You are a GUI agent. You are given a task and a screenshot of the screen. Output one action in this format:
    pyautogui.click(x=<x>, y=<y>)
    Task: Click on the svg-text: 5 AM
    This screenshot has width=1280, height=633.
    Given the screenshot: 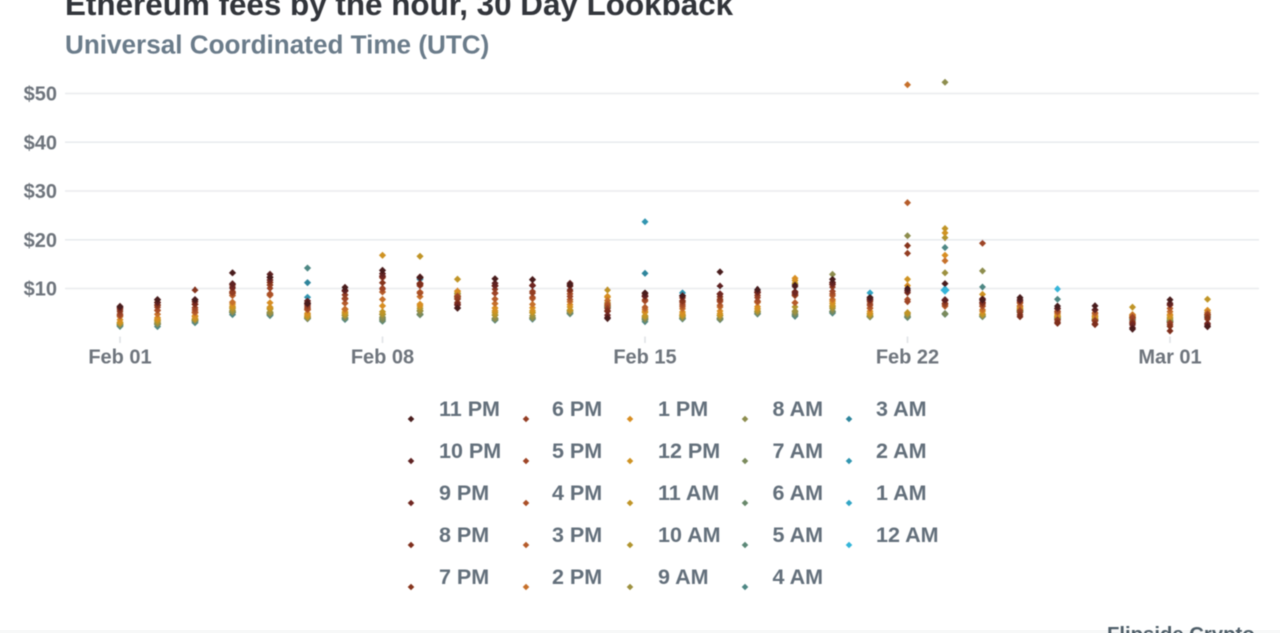 What is the action you would take?
    pyautogui.click(x=798, y=535)
    